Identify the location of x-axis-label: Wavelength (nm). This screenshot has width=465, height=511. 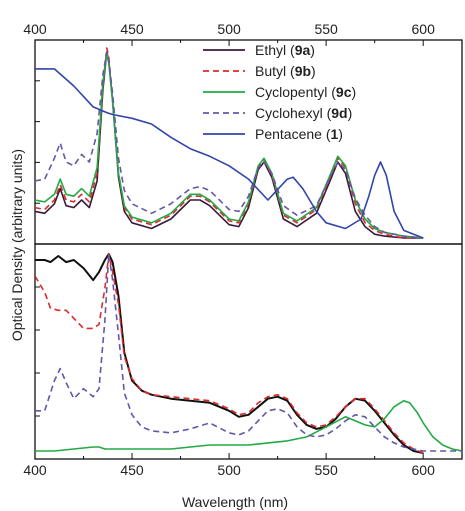
(235, 502).